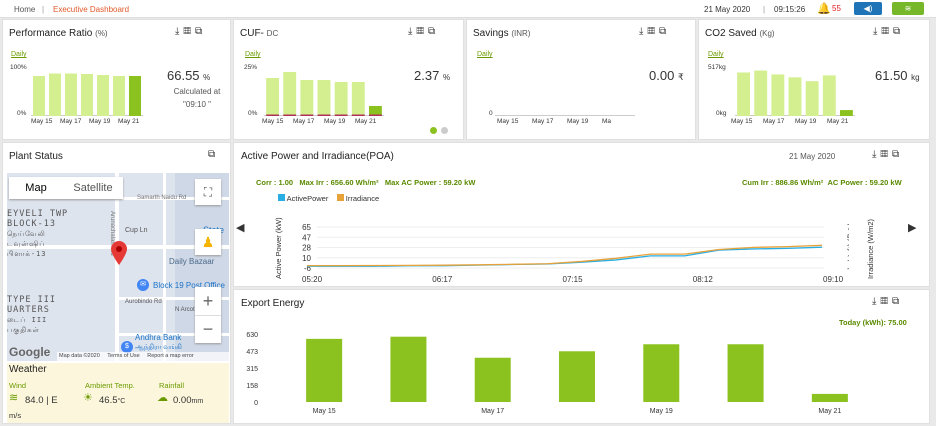  What do you see at coordinates (848, 248) in the screenshot?
I see `y-right-tick: 328` at bounding box center [848, 248].